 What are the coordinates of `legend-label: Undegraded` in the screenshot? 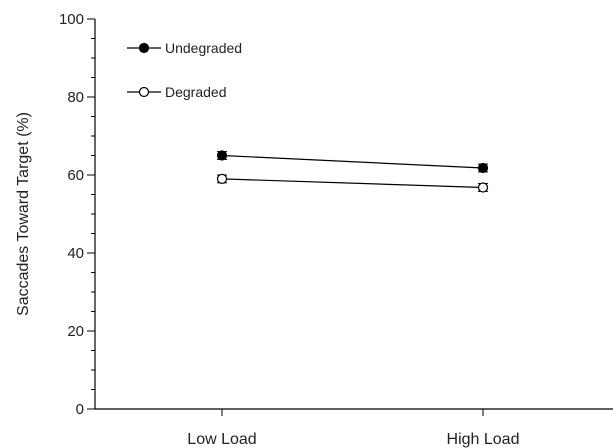 It's located at (203, 48).